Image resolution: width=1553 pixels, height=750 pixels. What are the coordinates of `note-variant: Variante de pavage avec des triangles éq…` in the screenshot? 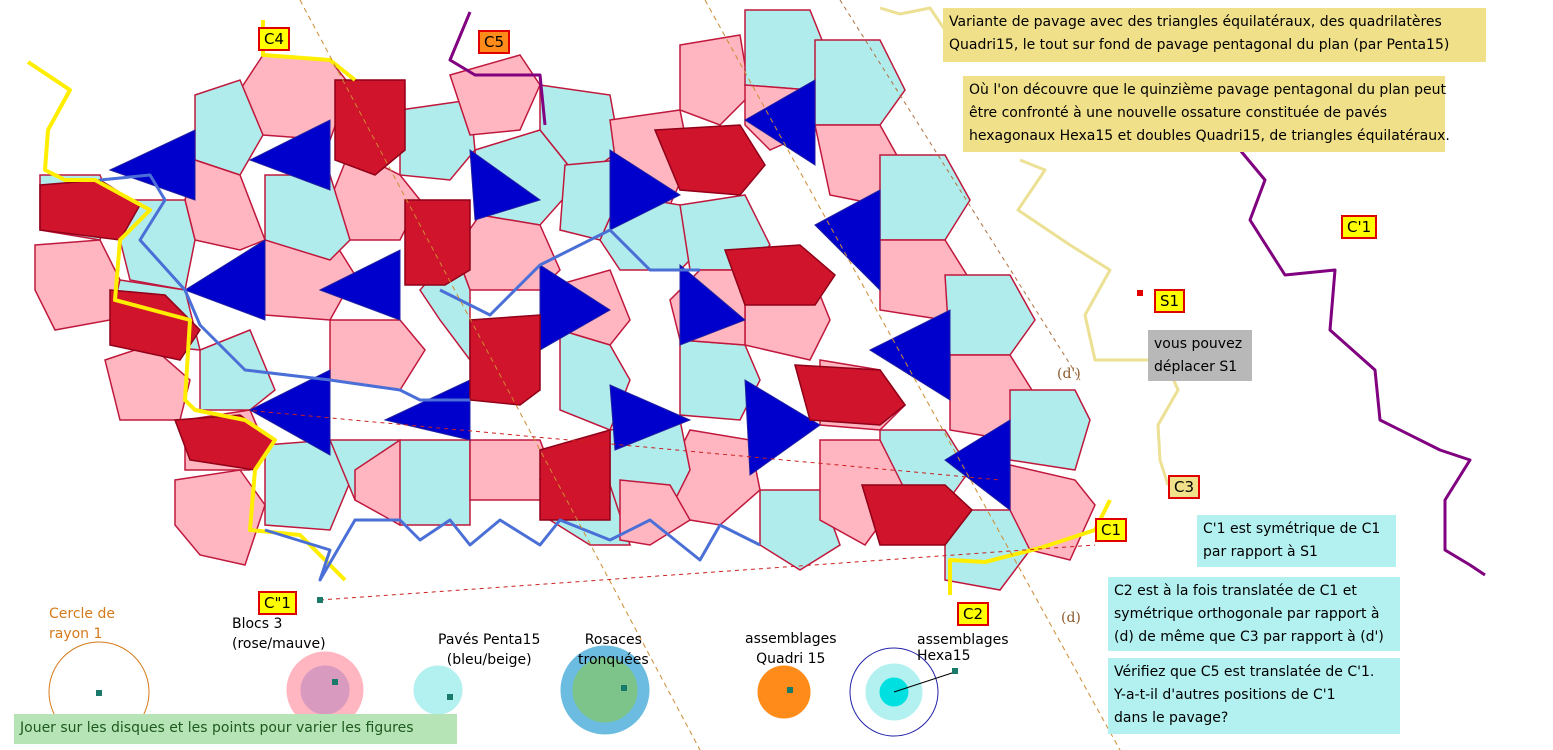 It's located at (1214, 35).